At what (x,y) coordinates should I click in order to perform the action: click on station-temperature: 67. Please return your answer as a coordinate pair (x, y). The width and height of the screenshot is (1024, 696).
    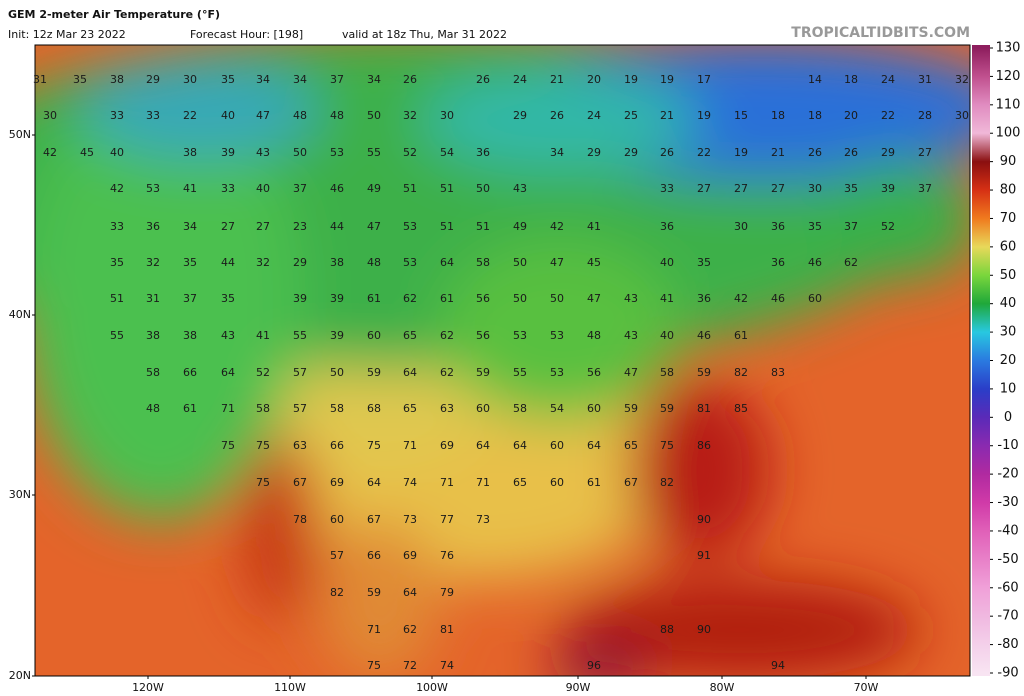
    Looking at the image, I should click on (631, 482).